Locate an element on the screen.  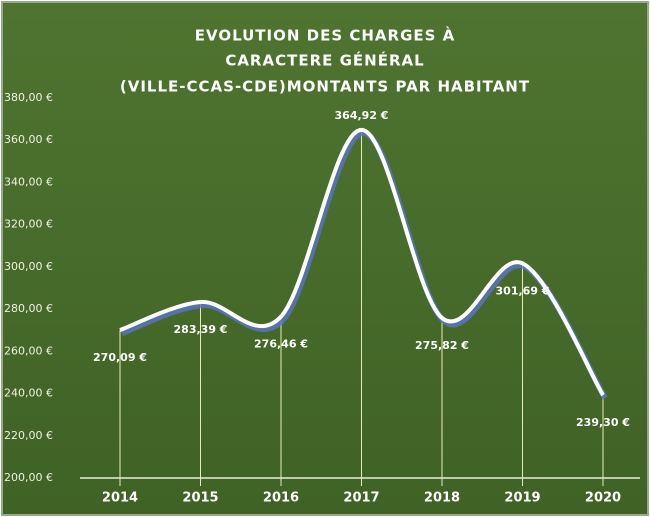
y-tick-label: 340,00 € is located at coordinates (28, 181).